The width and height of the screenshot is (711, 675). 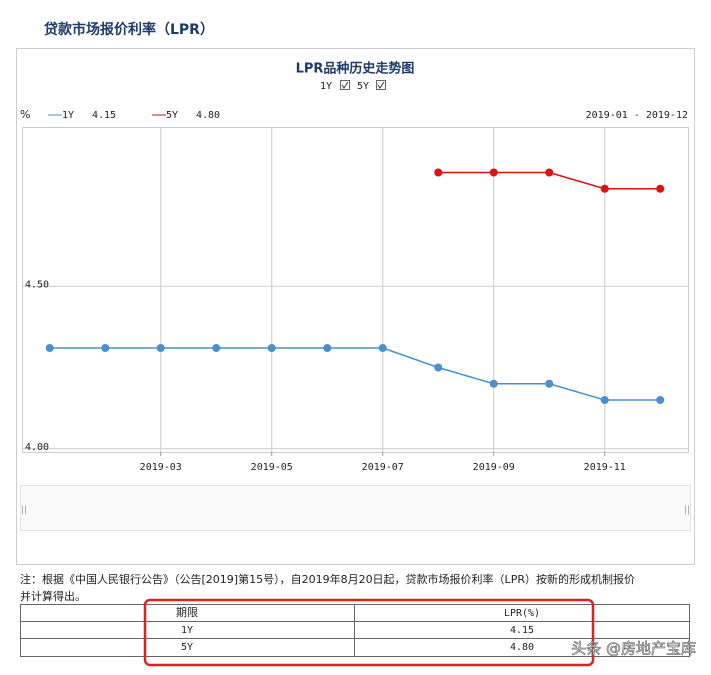 I want to click on table-cell: 4.15, so click(x=522, y=630).